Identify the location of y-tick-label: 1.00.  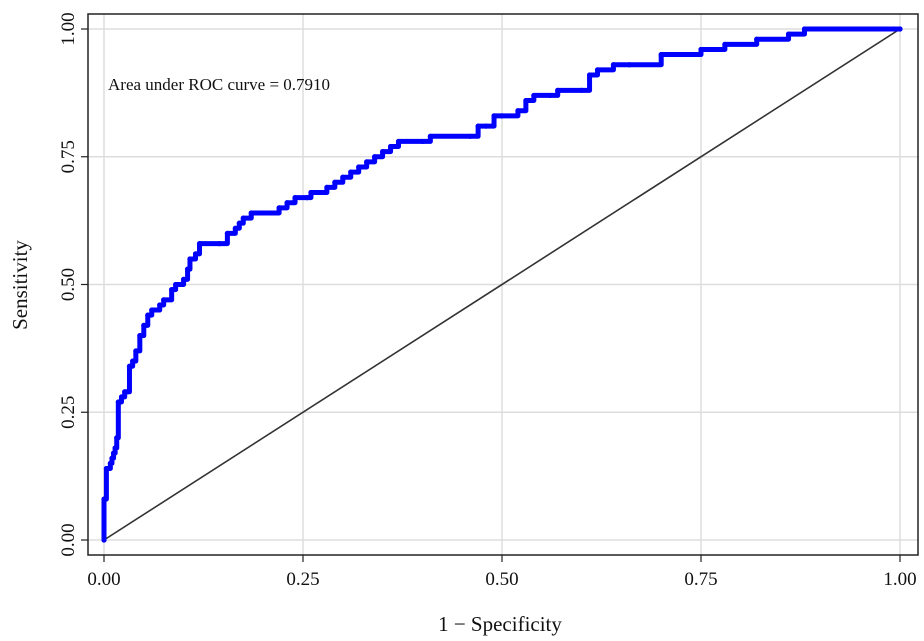
(68, 28).